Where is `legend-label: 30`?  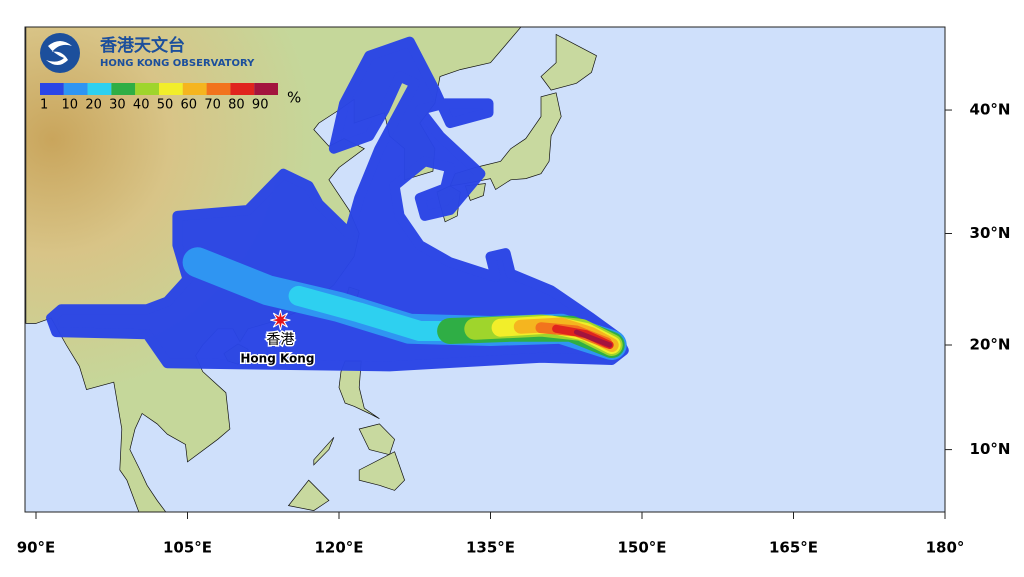
legend-label: 30 is located at coordinates (117, 105).